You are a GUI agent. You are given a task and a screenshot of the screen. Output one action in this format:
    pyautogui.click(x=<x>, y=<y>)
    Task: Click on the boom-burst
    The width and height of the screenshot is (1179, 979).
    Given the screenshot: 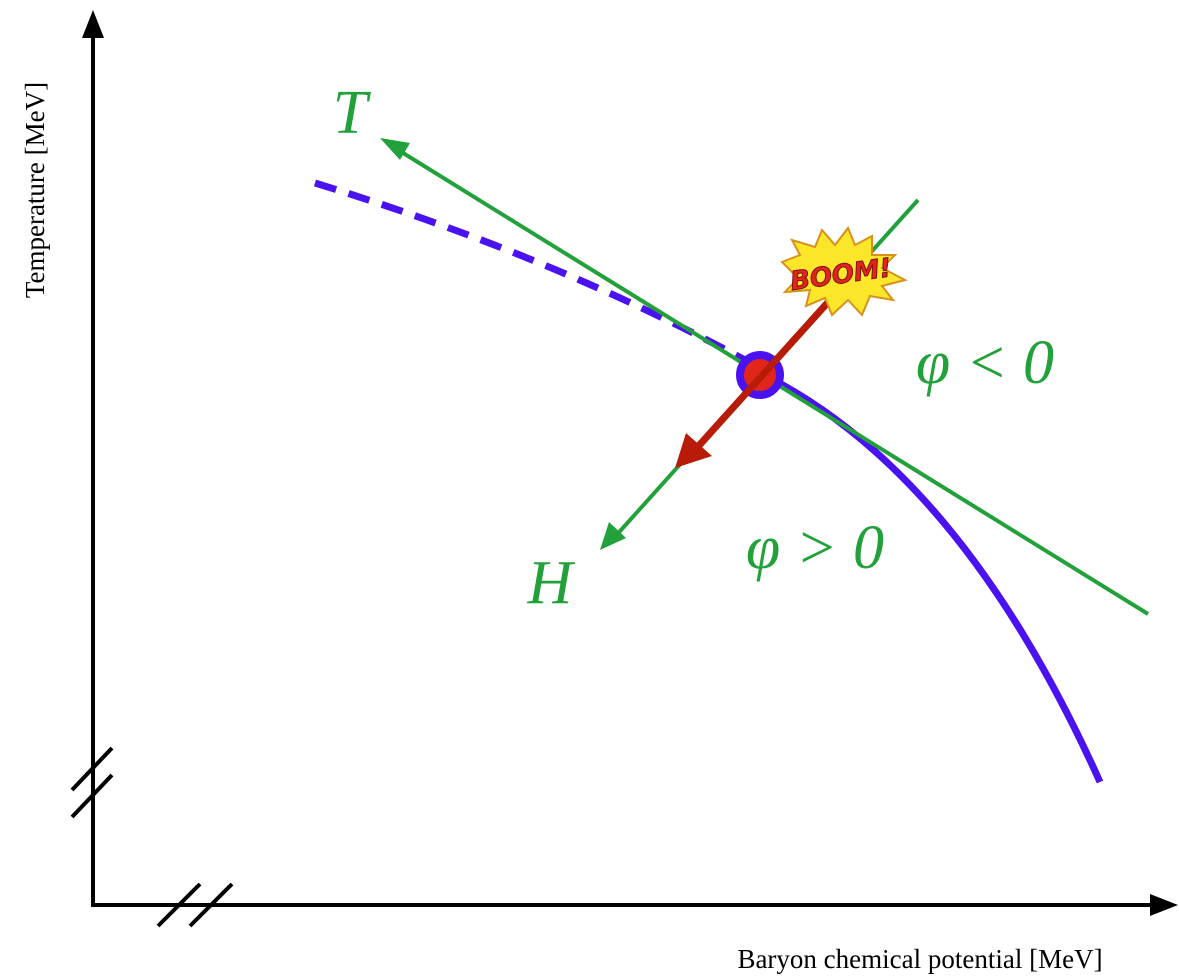 What is the action you would take?
    pyautogui.click(x=844, y=271)
    